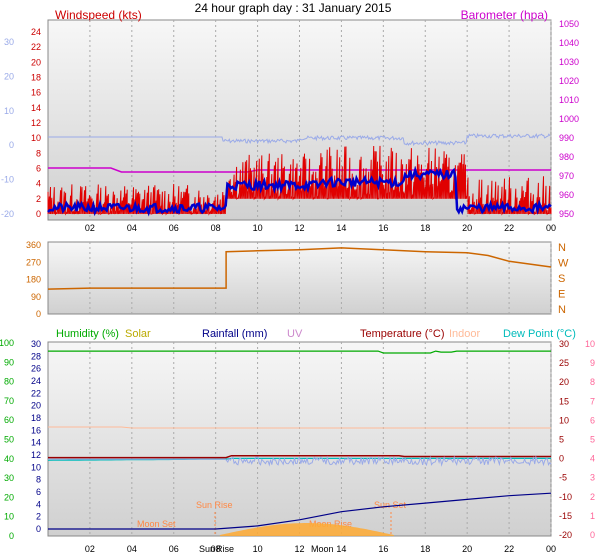 This screenshot has height=555, width=600. I want to click on legend-humidity: Humidity (%), so click(87, 334).